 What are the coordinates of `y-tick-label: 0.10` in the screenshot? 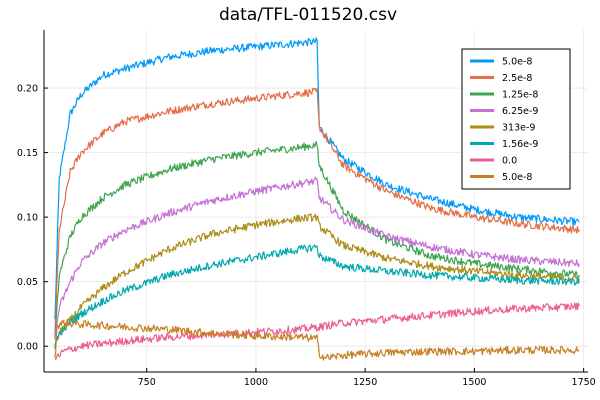 It's located at (27, 218).